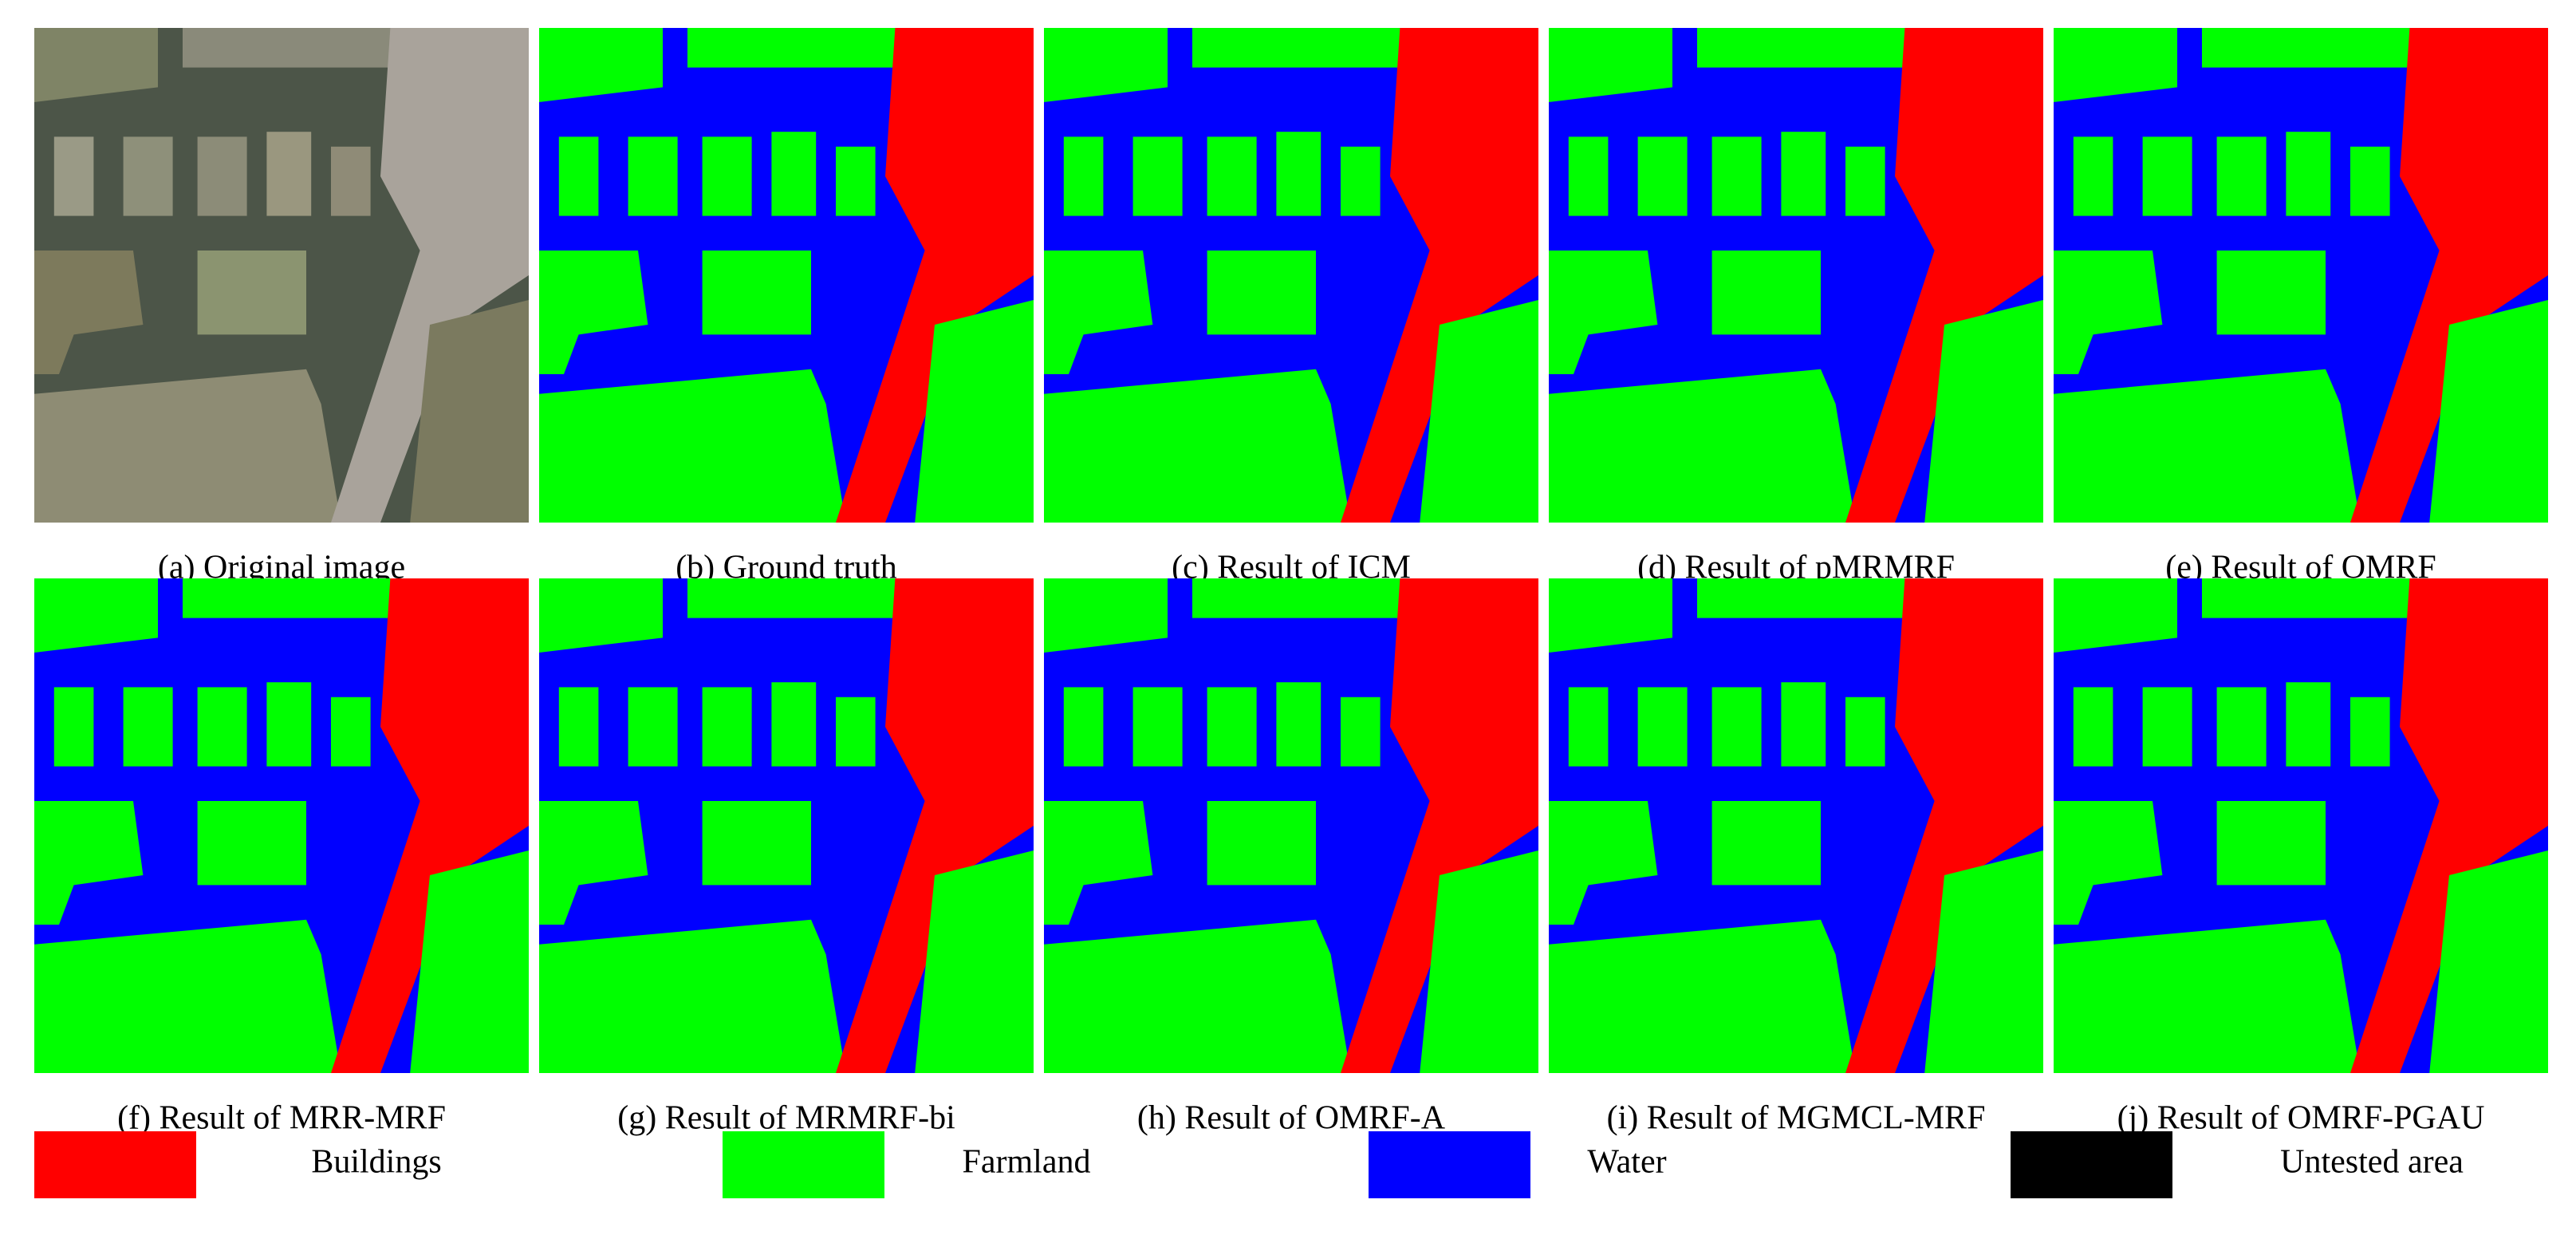 Image resolution: width=2576 pixels, height=1235 pixels. Describe the element at coordinates (1027, 1163) in the screenshot. I see `legend-label: Farmland` at that location.